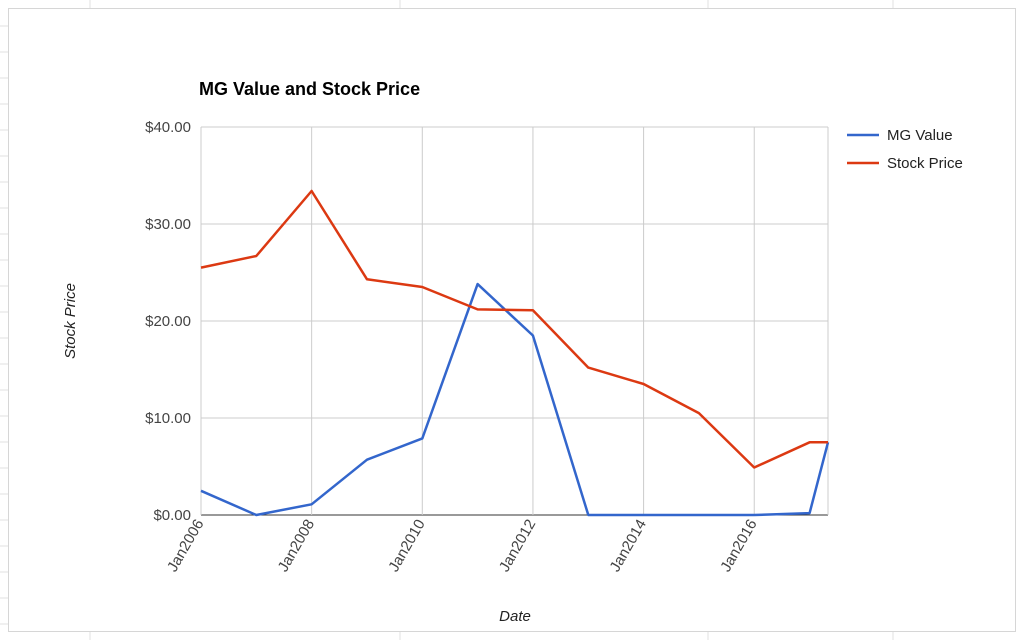 Image resolution: width=1024 pixels, height=640 pixels. I want to click on y-tick-label: $10.00, so click(168, 418).